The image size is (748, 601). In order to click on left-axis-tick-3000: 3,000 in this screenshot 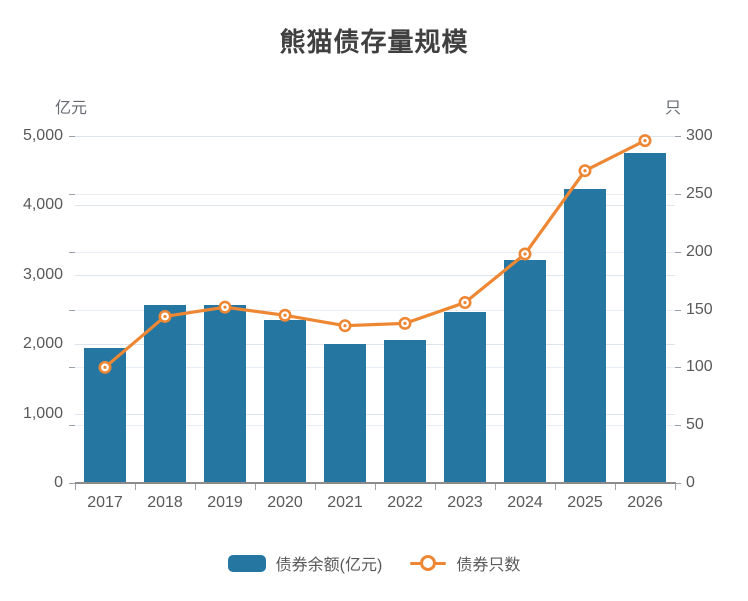, I will do `click(42, 274)`.